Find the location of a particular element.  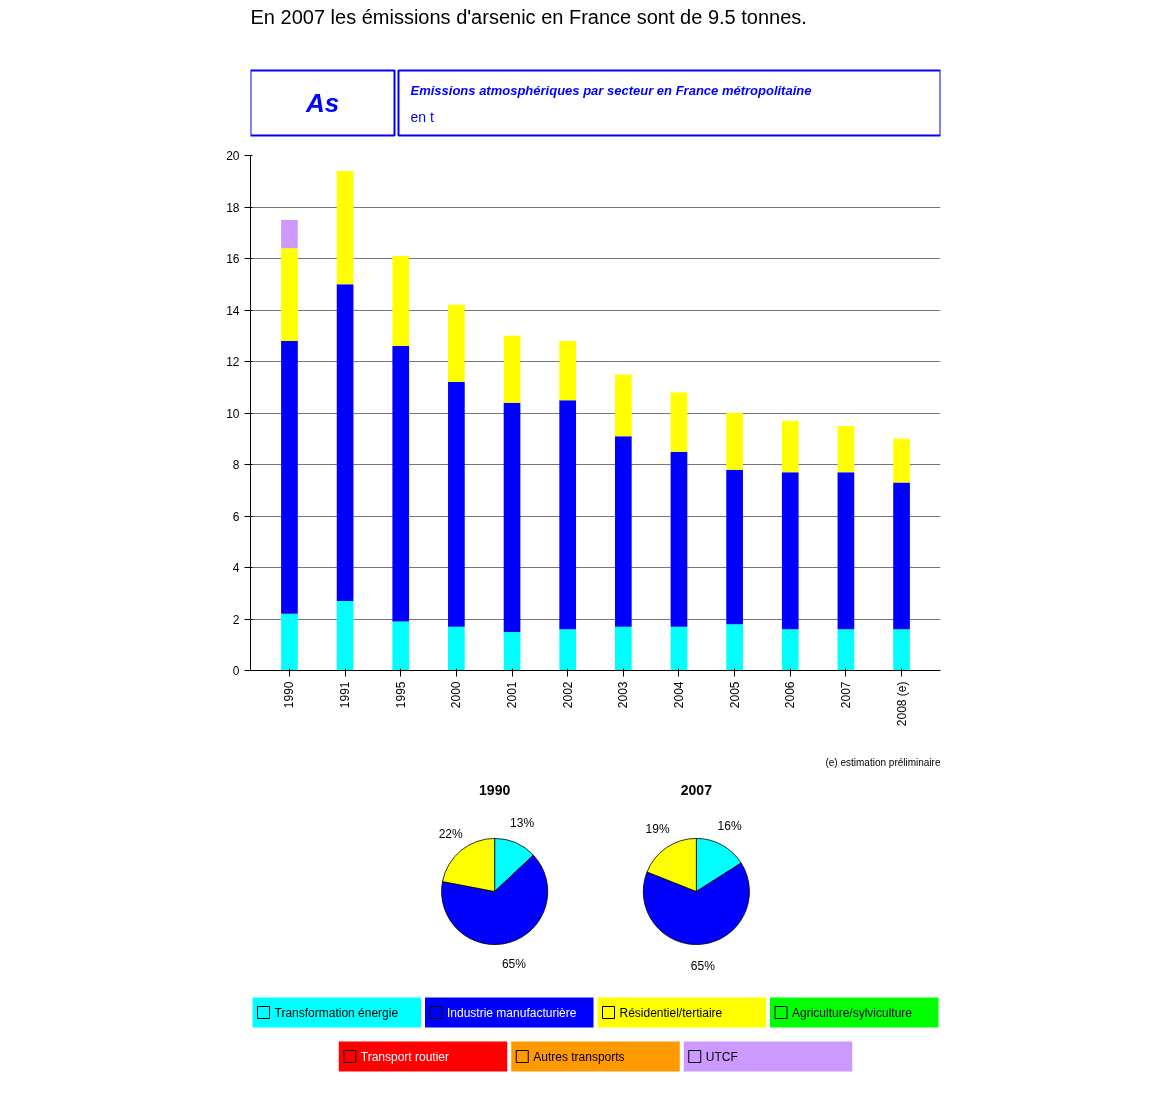

x-tick-label: 2007 is located at coordinates (845, 695).